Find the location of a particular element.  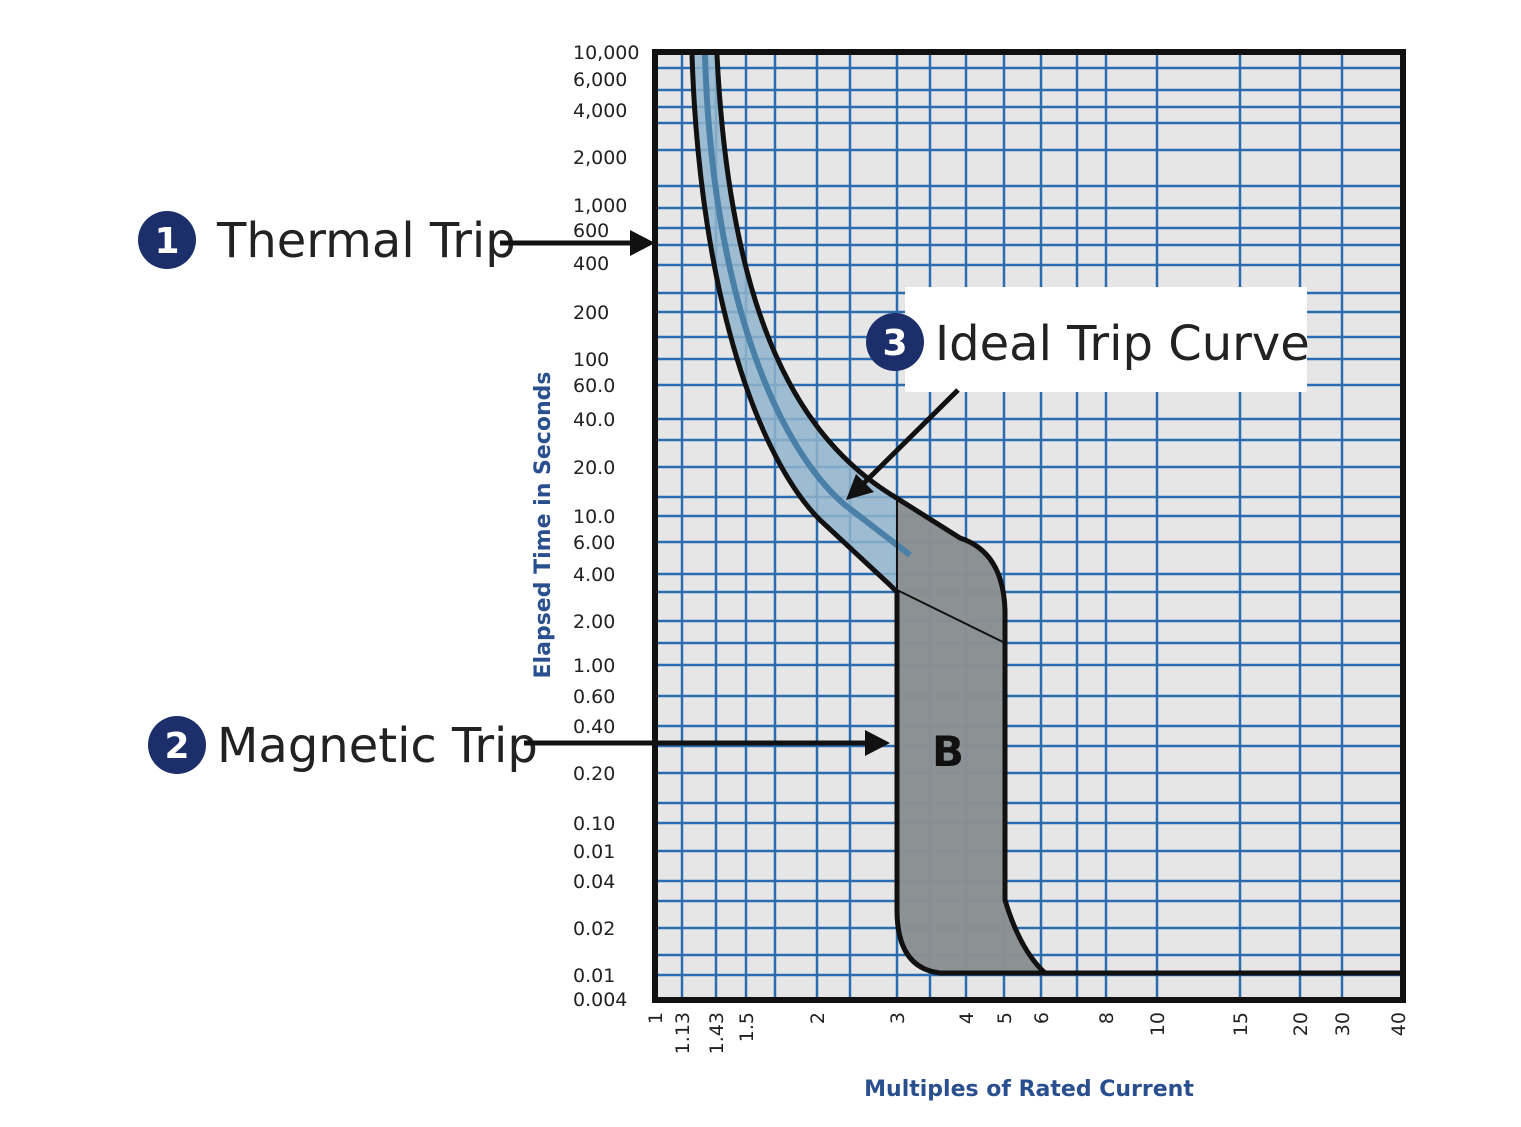

x-tick-label: 1.5 is located at coordinates (747, 1027).